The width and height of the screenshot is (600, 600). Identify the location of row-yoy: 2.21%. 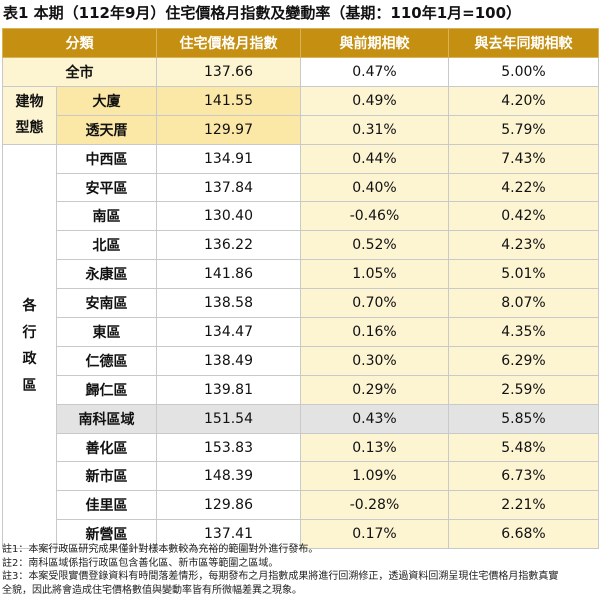
(523, 505).